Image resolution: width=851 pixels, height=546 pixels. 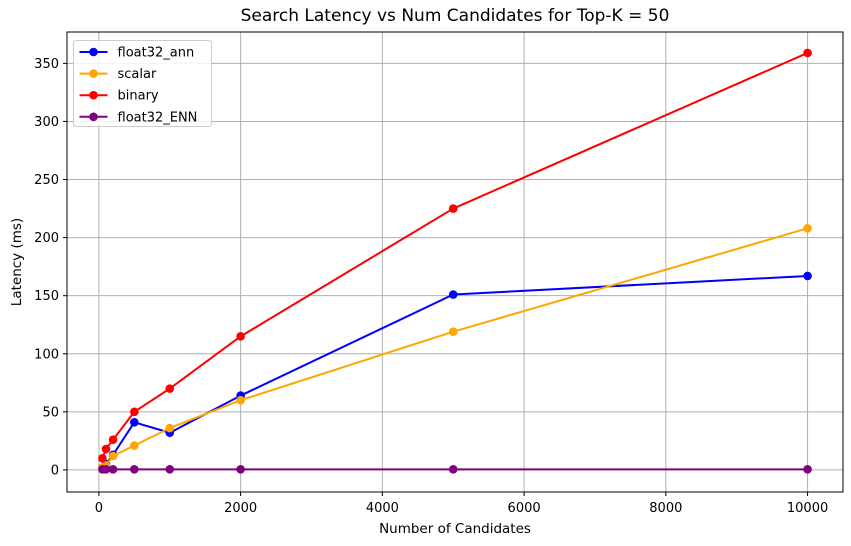 I want to click on legend-item-label: binary, so click(x=138, y=96).